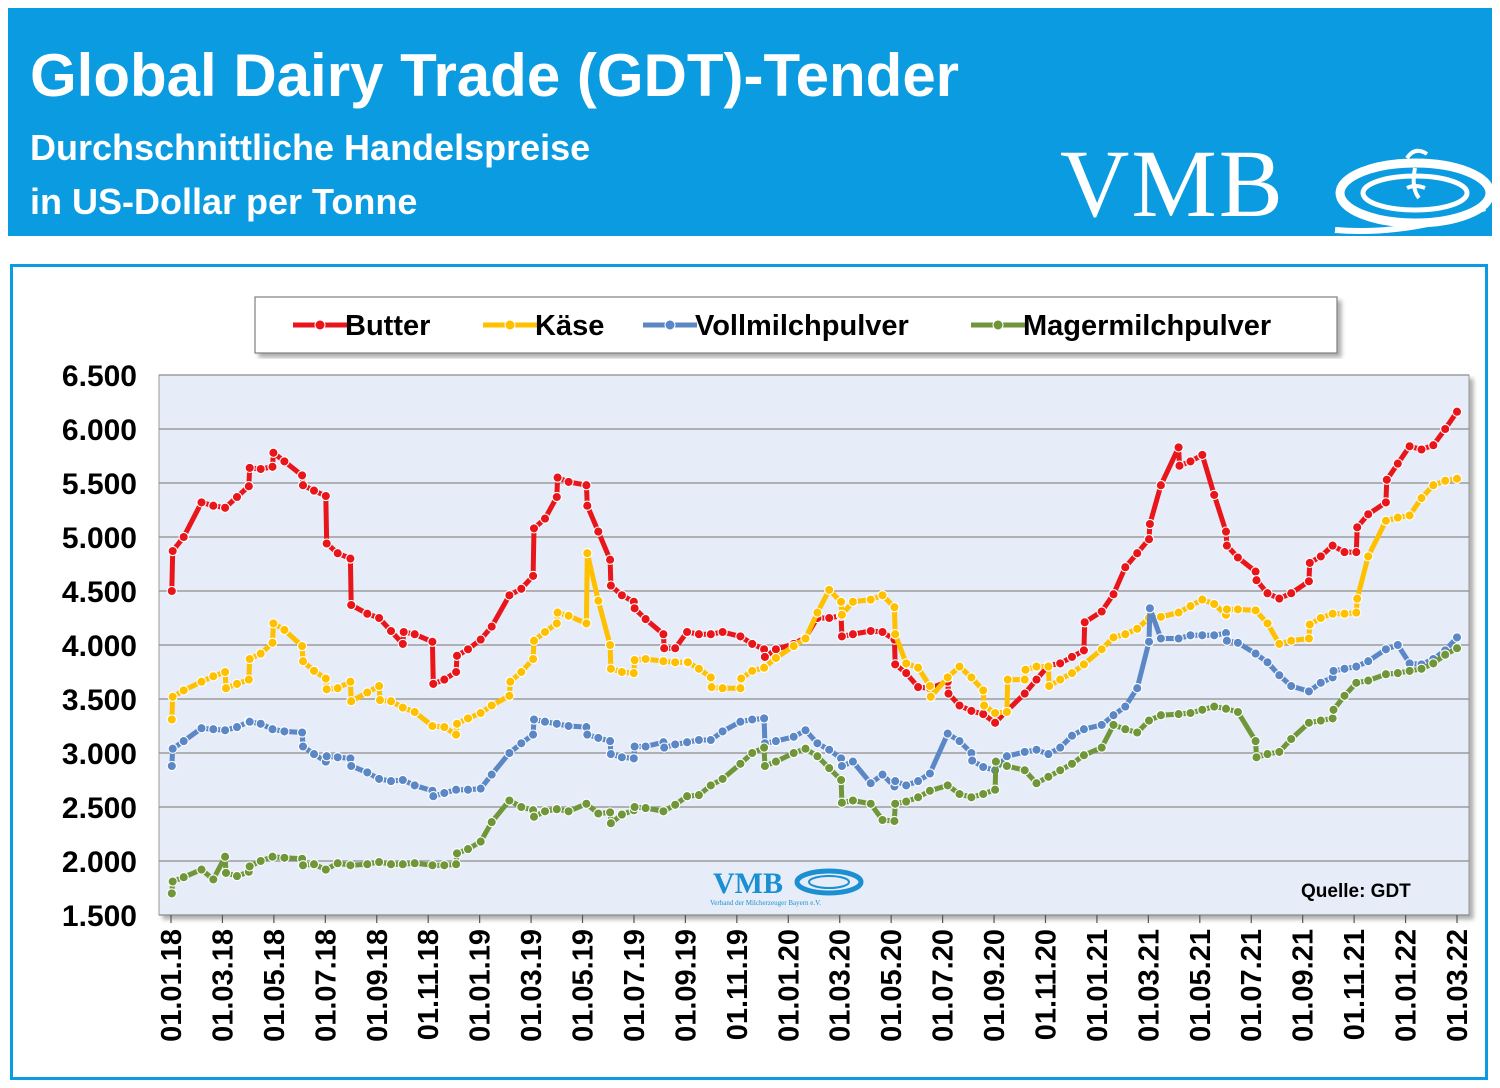 The image size is (1500, 1088). What do you see at coordinates (99, 592) in the screenshot?
I see `y-tick-label: 4.500` at bounding box center [99, 592].